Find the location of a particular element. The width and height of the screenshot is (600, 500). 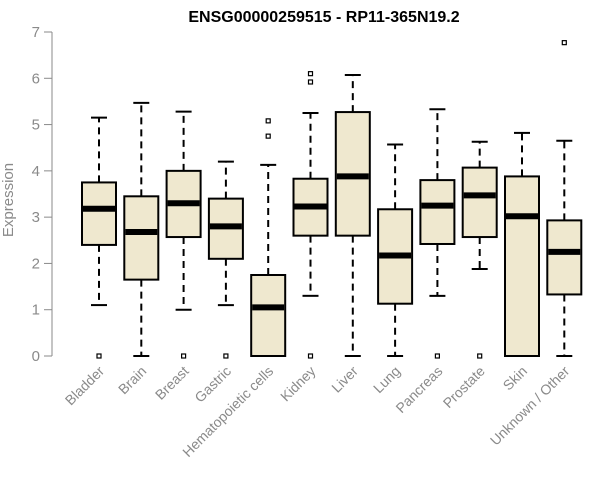

x-tick-label: Unknown / Other is located at coordinates (530, 406).